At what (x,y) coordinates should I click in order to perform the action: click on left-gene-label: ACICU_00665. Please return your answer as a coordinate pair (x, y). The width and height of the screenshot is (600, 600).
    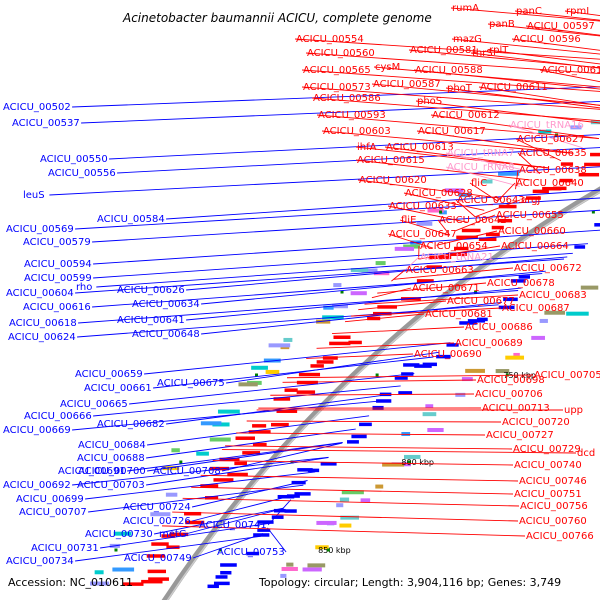
    Looking at the image, I should click on (94, 404).